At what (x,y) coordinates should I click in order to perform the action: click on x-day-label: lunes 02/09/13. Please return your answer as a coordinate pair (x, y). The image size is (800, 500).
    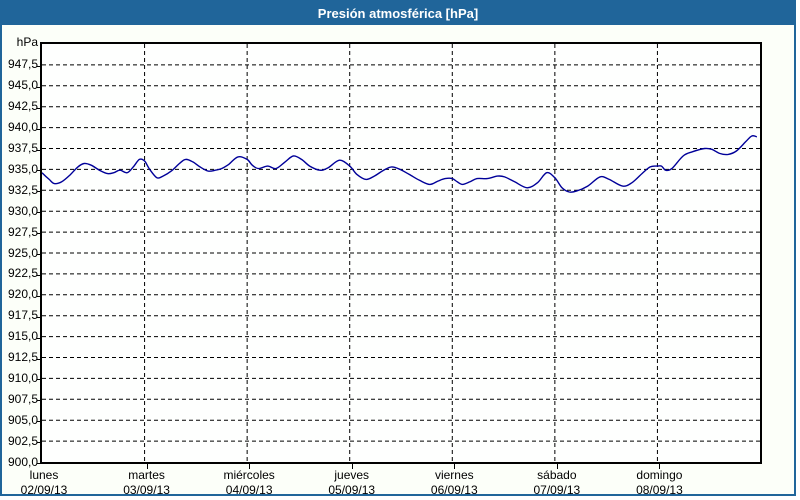
    Looking at the image, I should click on (50, 482).